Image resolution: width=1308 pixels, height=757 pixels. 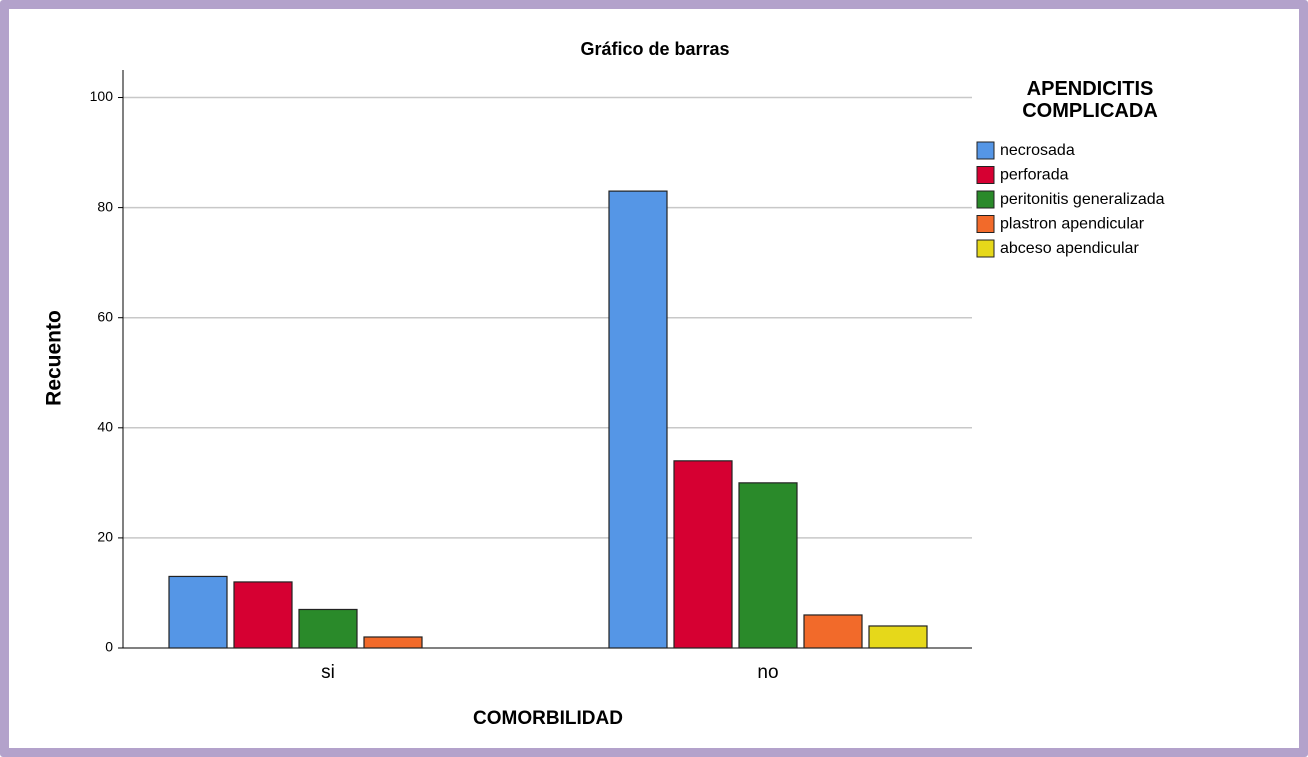 What do you see at coordinates (109, 647) in the screenshot?
I see `y-tick-label: 0` at bounding box center [109, 647].